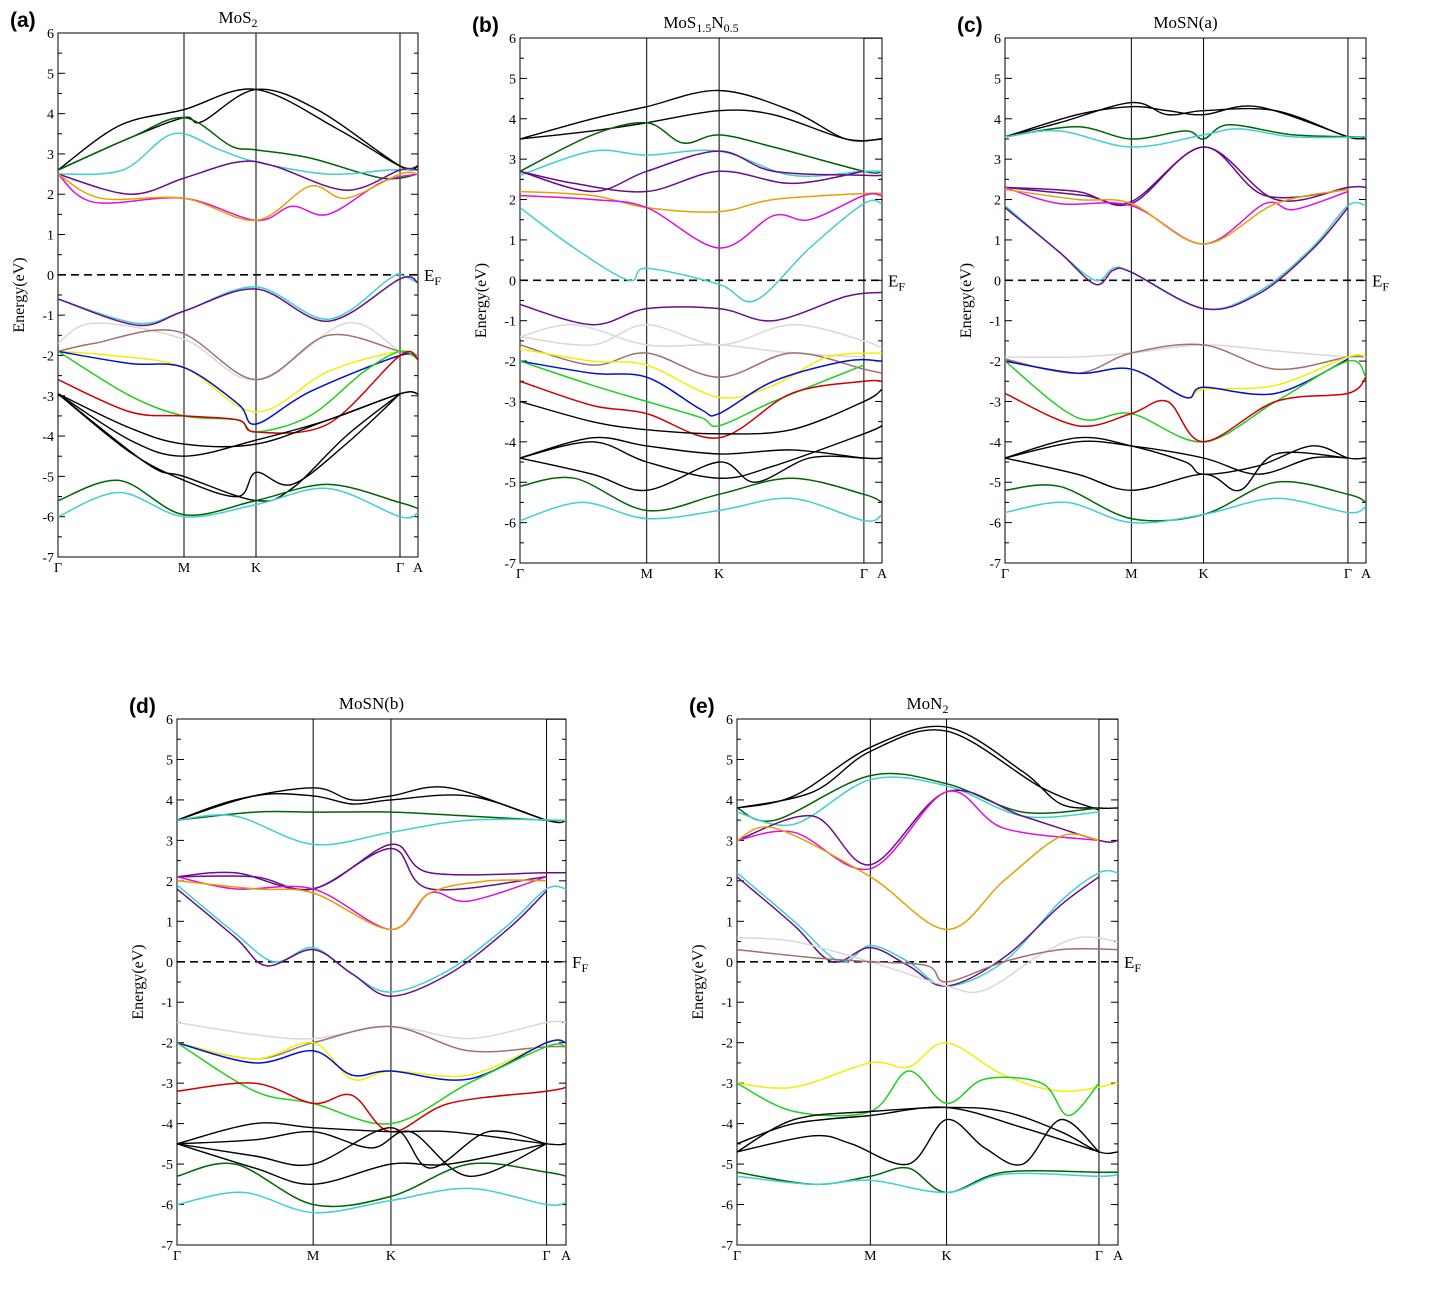  I want to click on plot-frame, so click(371, 982).